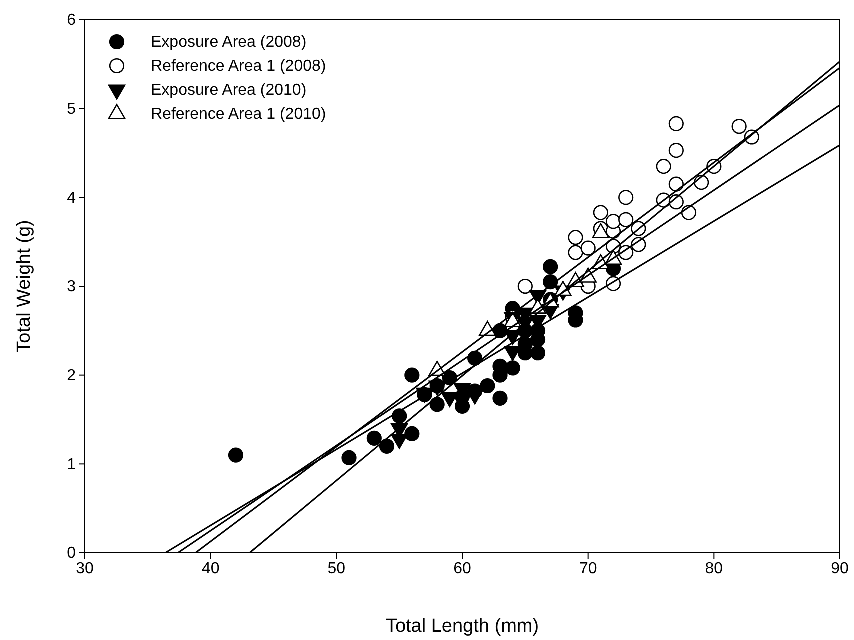 This screenshot has height=640, width=854. What do you see at coordinates (840, 569) in the screenshot?
I see `x-tick-label: 90` at bounding box center [840, 569].